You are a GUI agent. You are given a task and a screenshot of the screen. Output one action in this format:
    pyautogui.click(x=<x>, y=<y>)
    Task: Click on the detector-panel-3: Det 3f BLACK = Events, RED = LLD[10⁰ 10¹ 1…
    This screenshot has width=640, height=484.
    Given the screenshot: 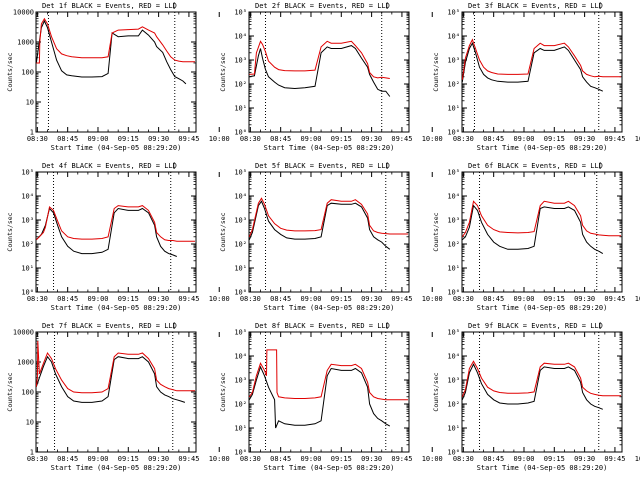 What is the action you would take?
    pyautogui.click(x=536, y=77)
    